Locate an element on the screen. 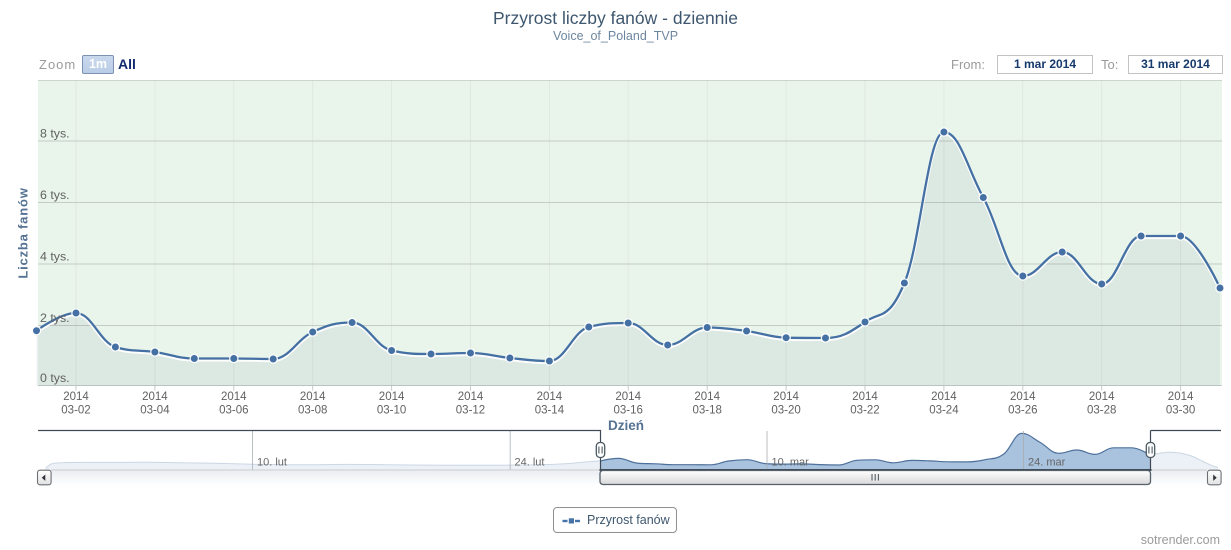  svg-text: 10. lut is located at coordinates (272, 463).